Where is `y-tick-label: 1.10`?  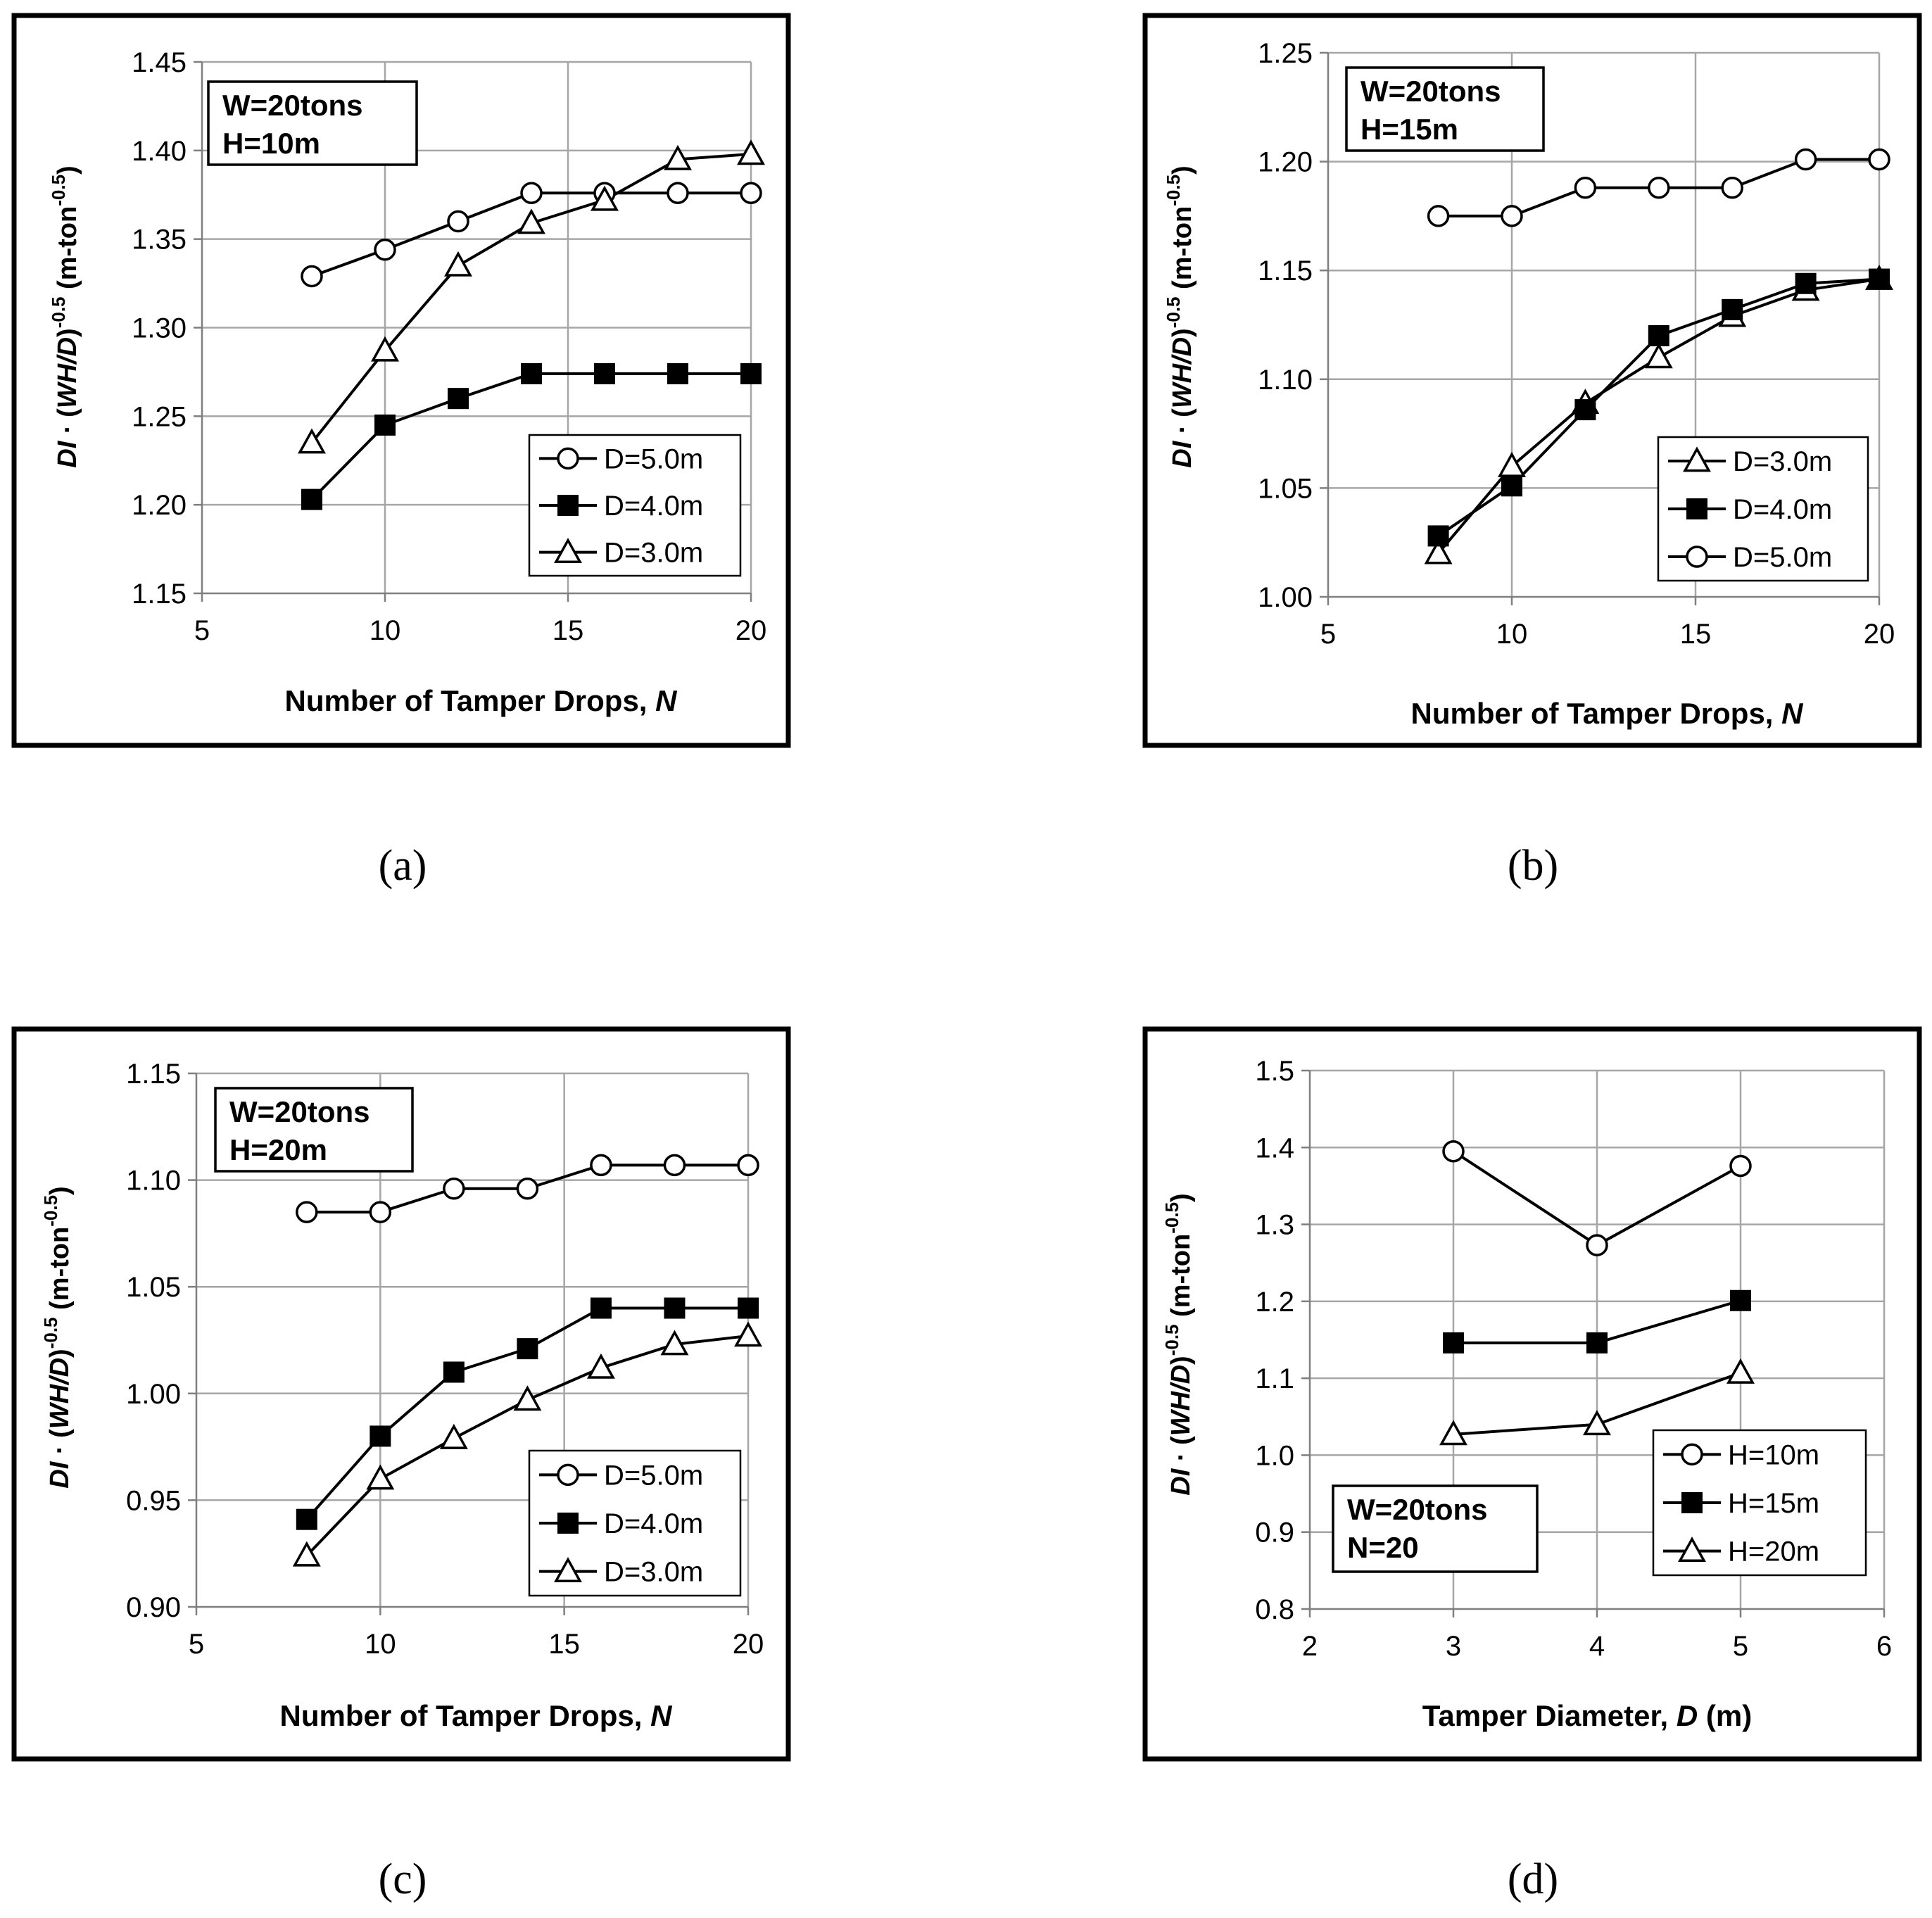
y-tick-label: 1.10 is located at coordinates (1285, 380).